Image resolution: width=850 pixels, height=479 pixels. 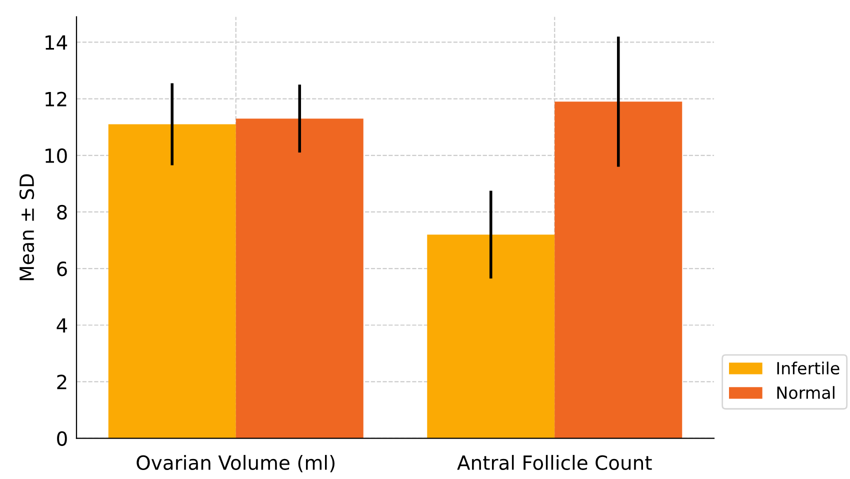 I want to click on legend-label: Infertile, so click(x=808, y=368).